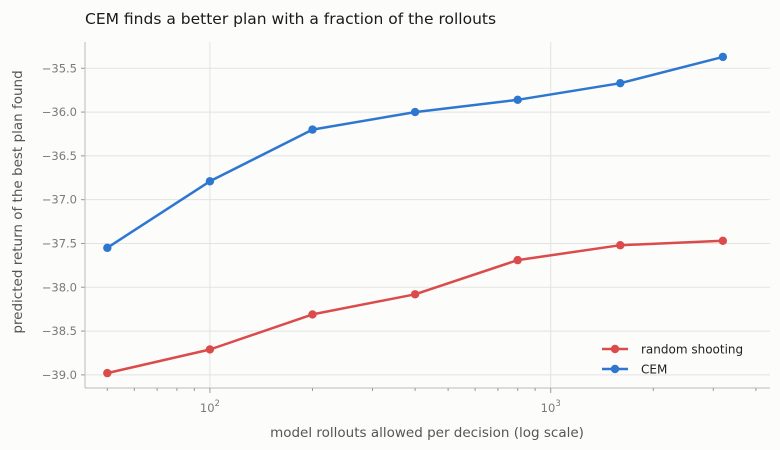 The image size is (780, 450). What do you see at coordinates (59, 243) in the screenshot?
I see `y-tick-label: −37.5` at bounding box center [59, 243].